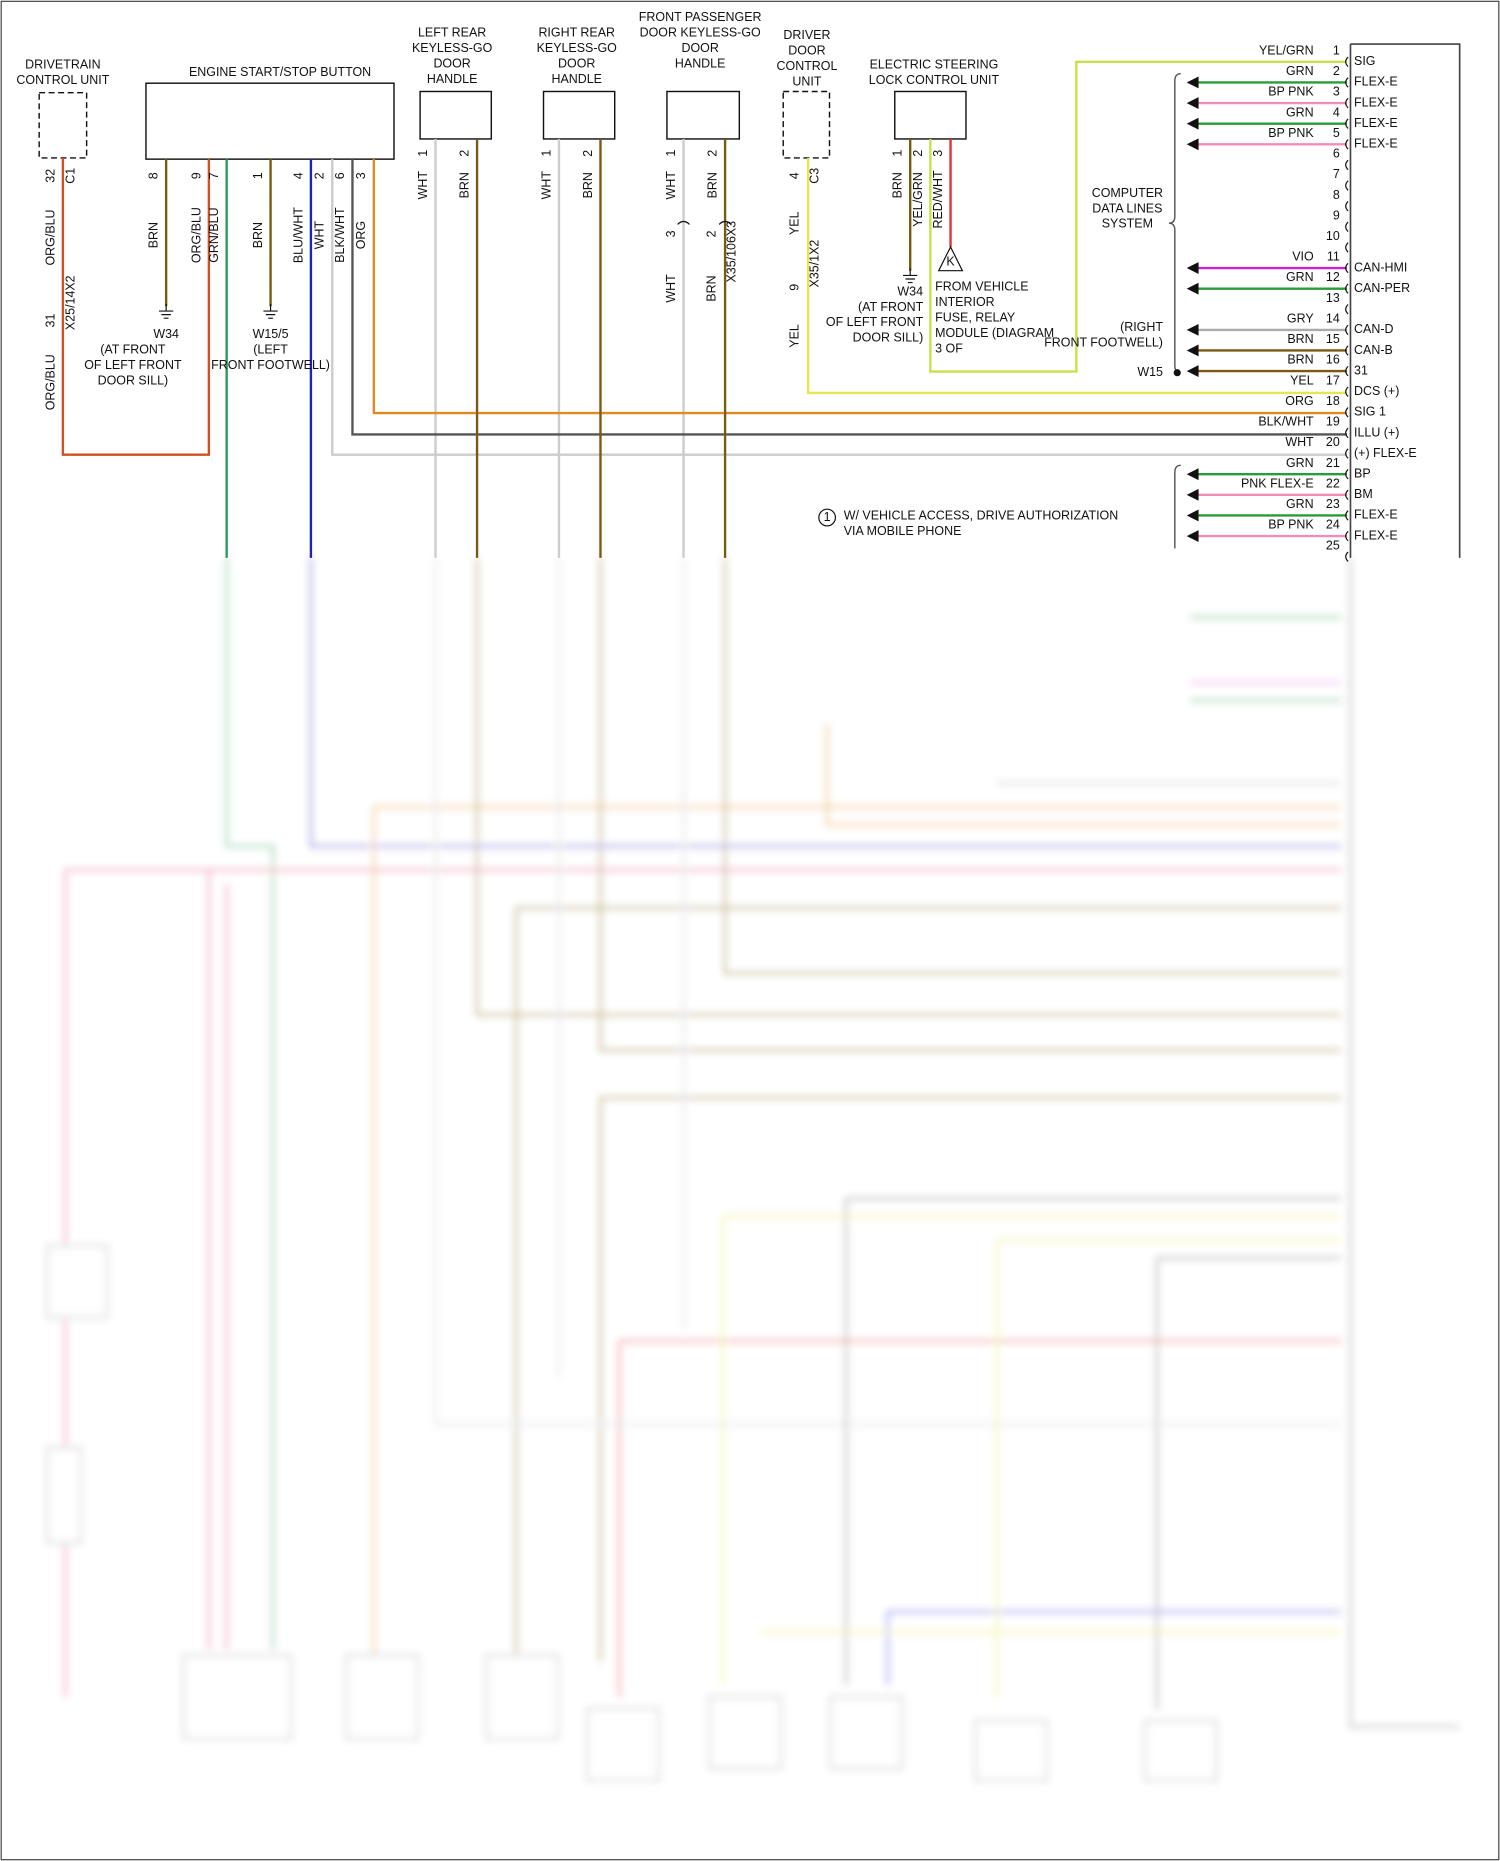  What do you see at coordinates (1380, 267) in the screenshot?
I see `pin-function: CAN-HMI` at bounding box center [1380, 267].